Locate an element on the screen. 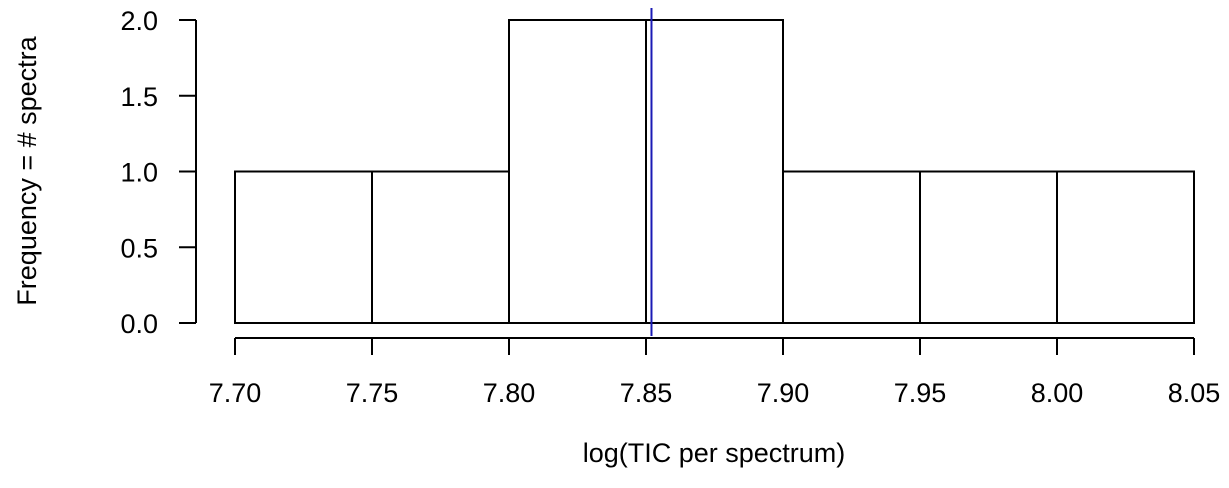 The width and height of the screenshot is (1229, 488). x-tick-label: 7.75 is located at coordinates (372, 393).